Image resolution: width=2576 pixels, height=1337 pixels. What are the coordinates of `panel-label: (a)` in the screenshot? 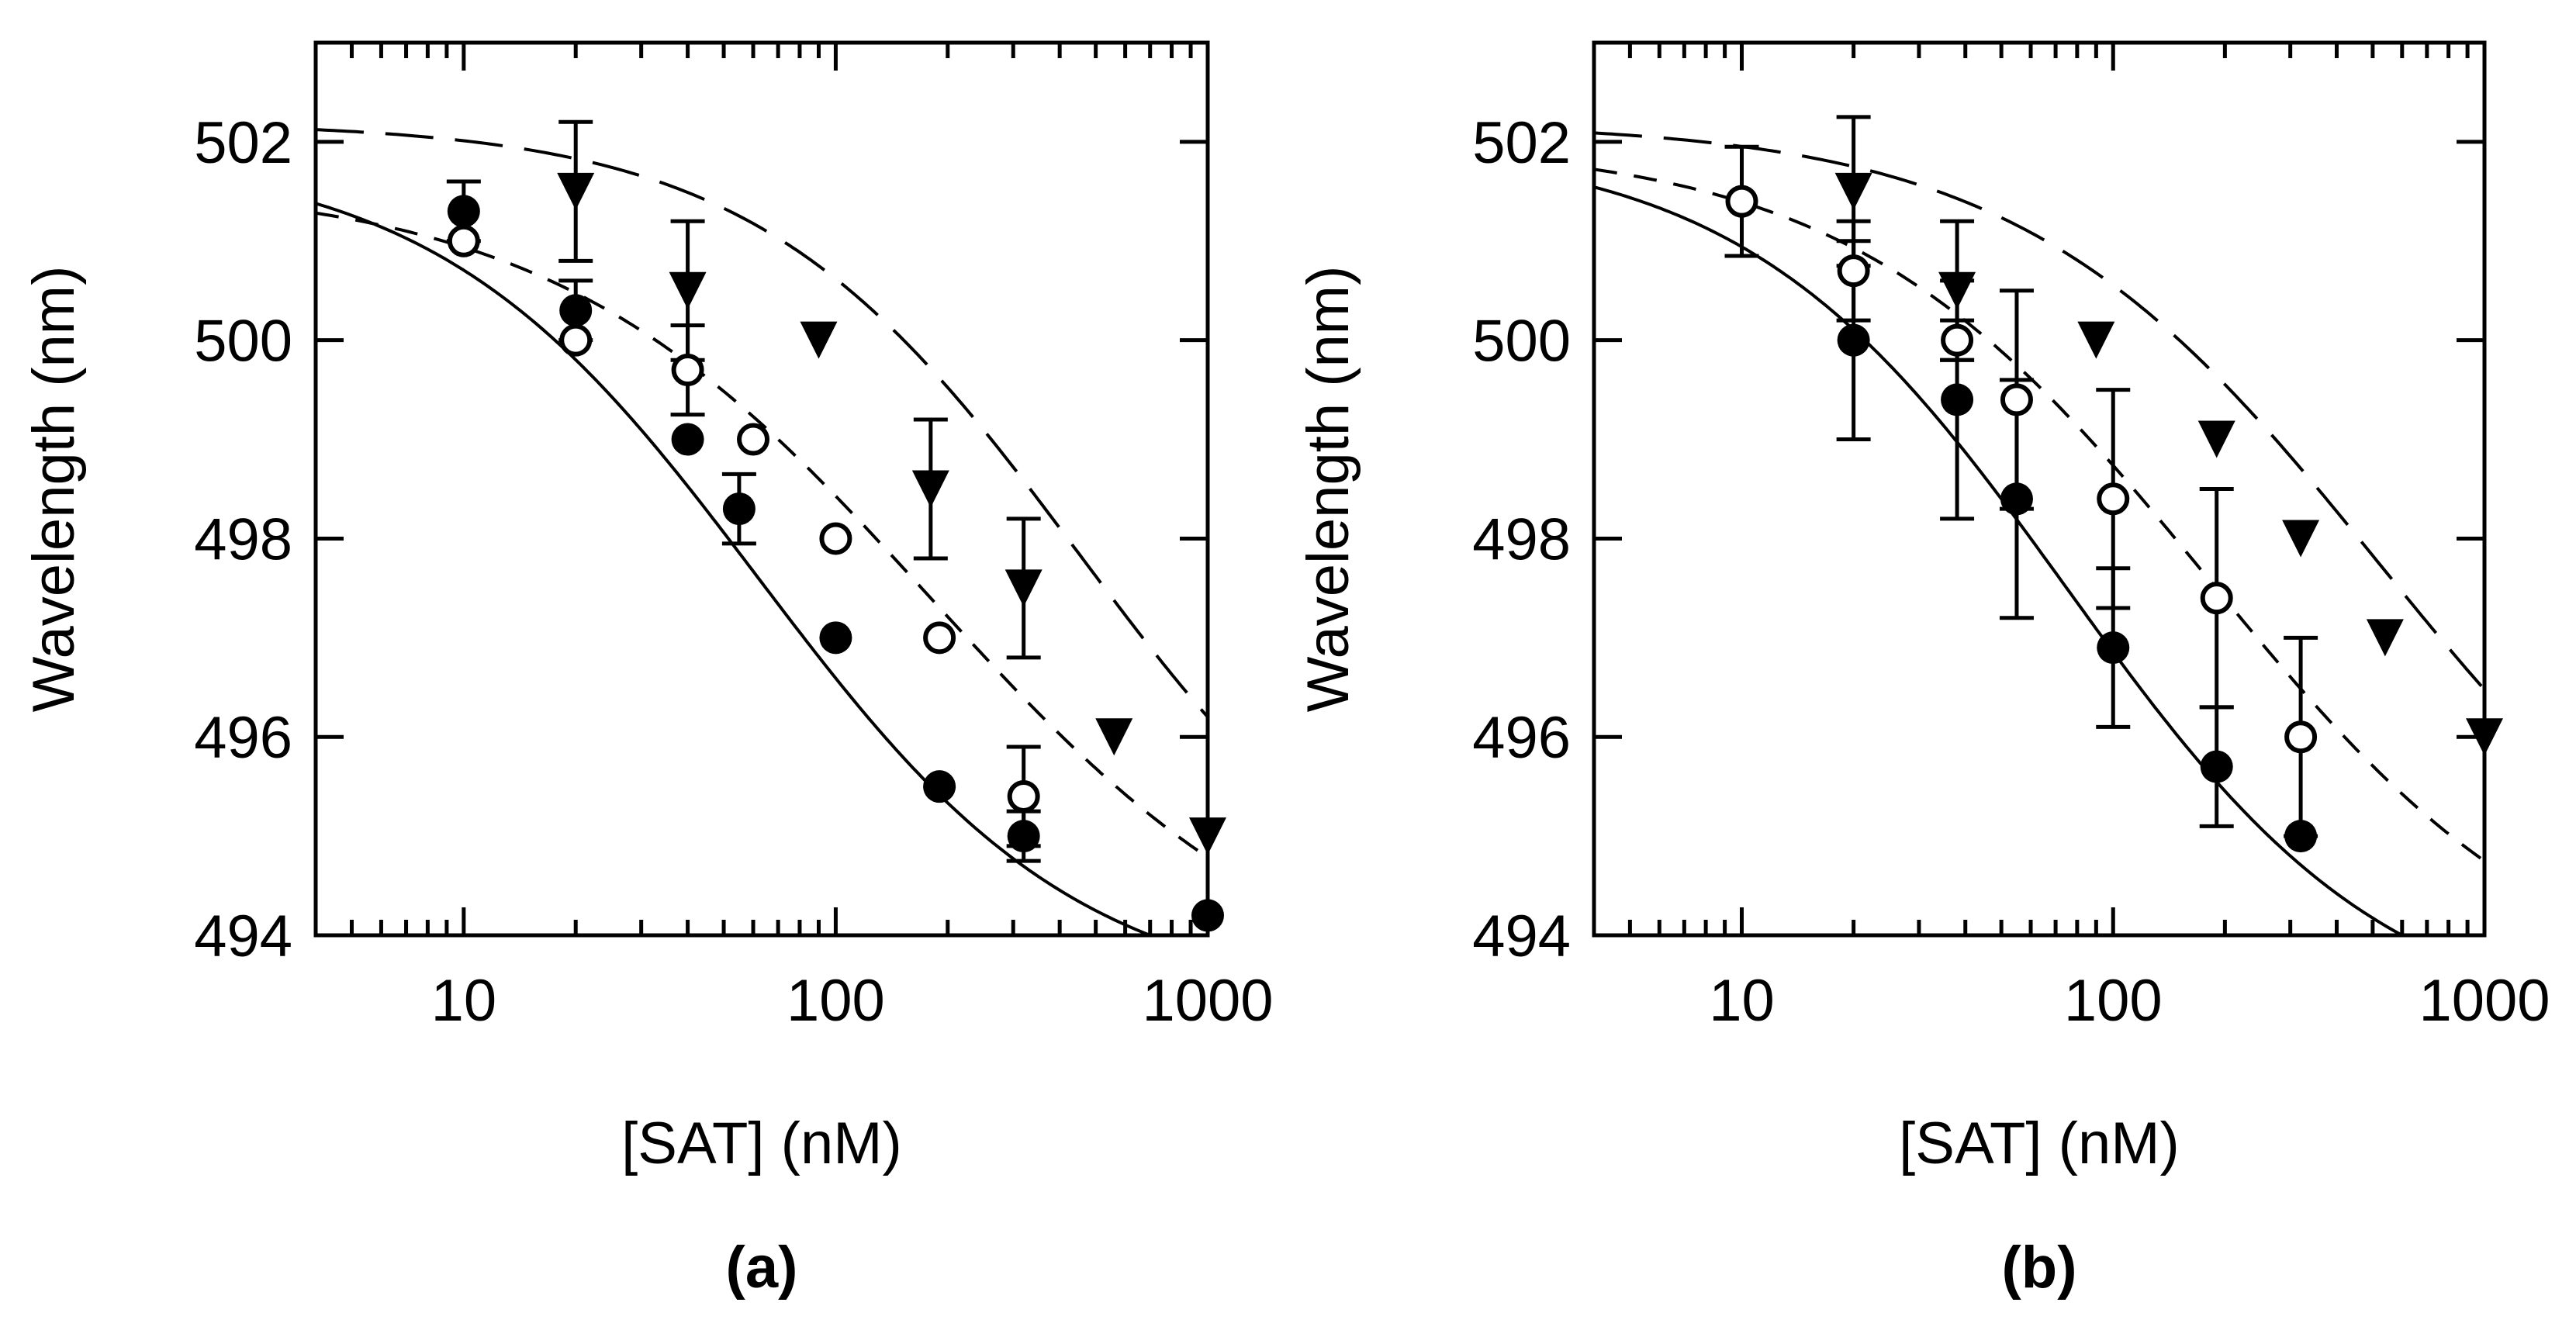 It's located at (762, 1268).